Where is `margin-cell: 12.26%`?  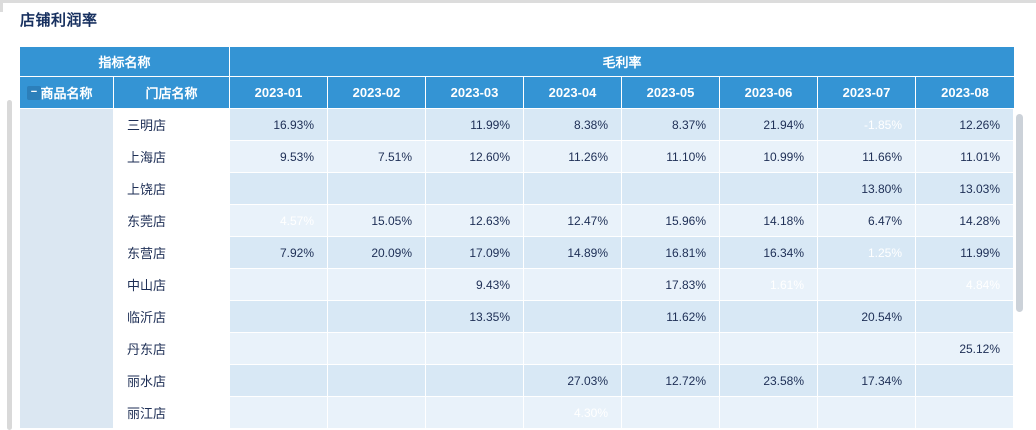 margin-cell: 12.26% is located at coordinates (965, 125).